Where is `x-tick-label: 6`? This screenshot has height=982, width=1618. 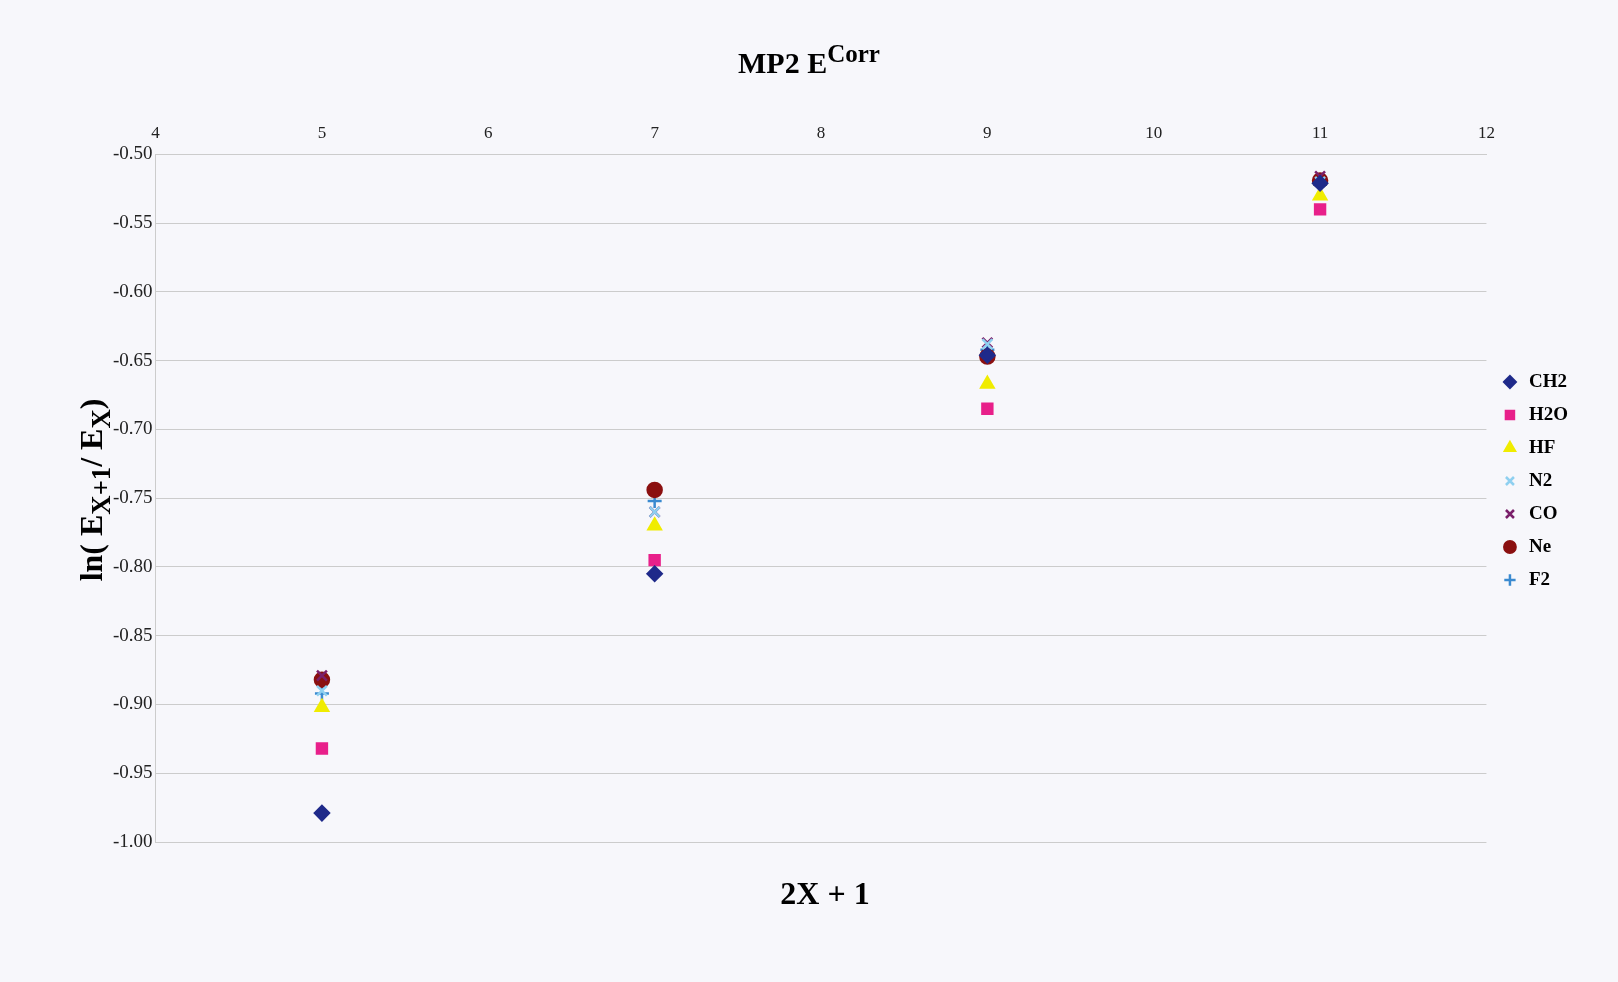
x-tick-label: 6 is located at coordinates (488, 132).